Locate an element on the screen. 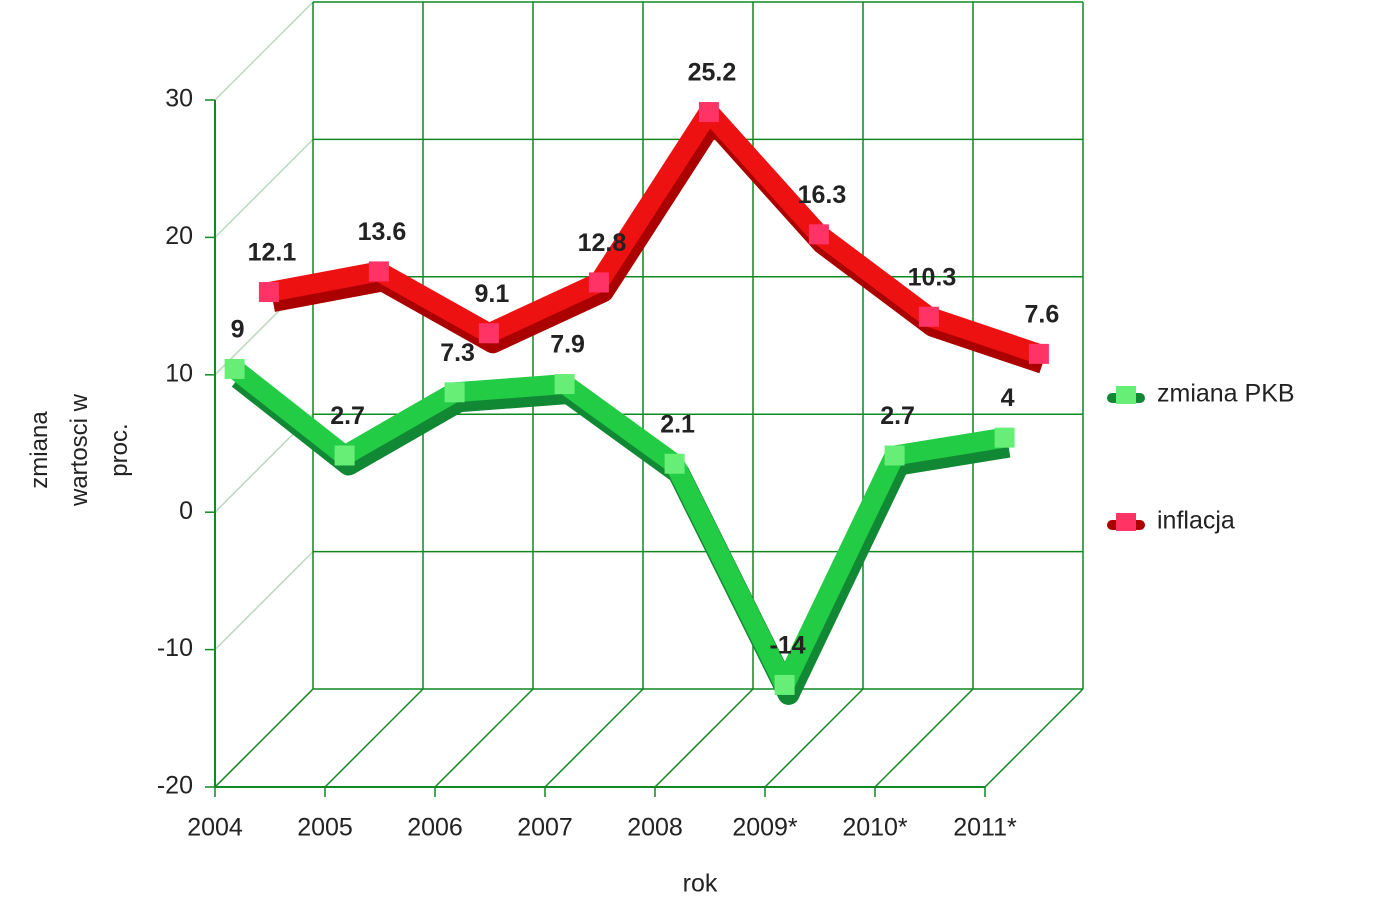 The width and height of the screenshot is (1400, 900). x-tick-label: 2010* is located at coordinates (875, 828).